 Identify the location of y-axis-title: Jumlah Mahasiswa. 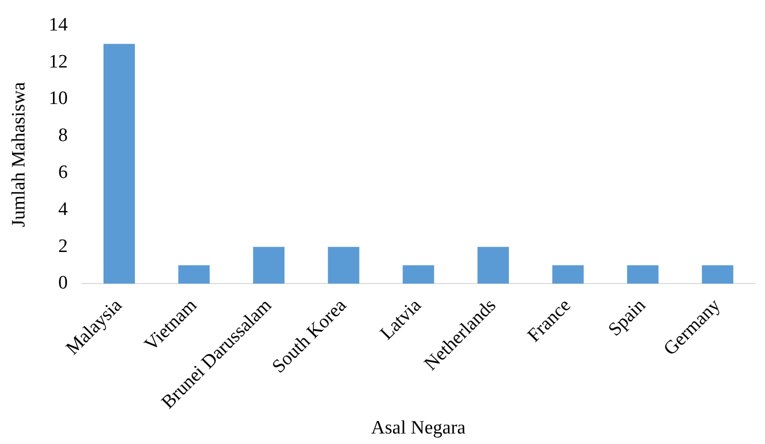
(19, 154).